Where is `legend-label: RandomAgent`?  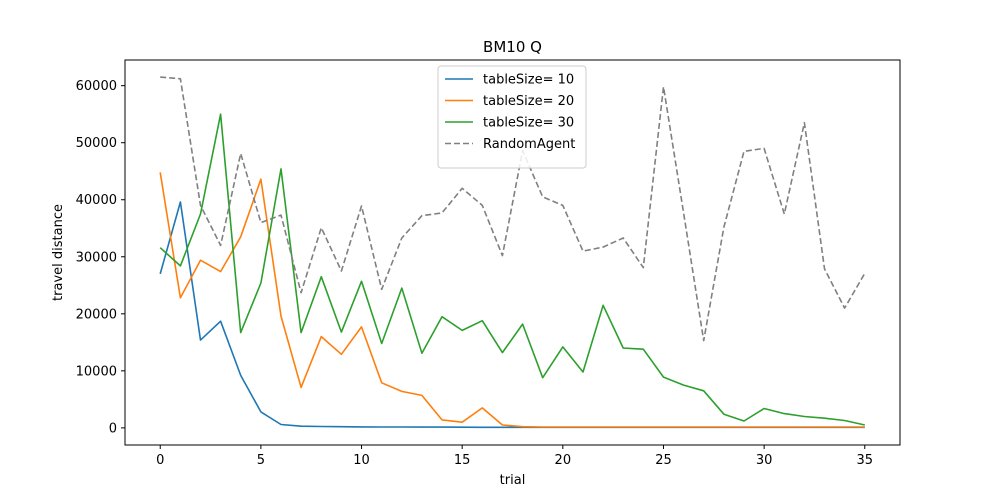
legend-label: RandomAgent is located at coordinates (529, 144).